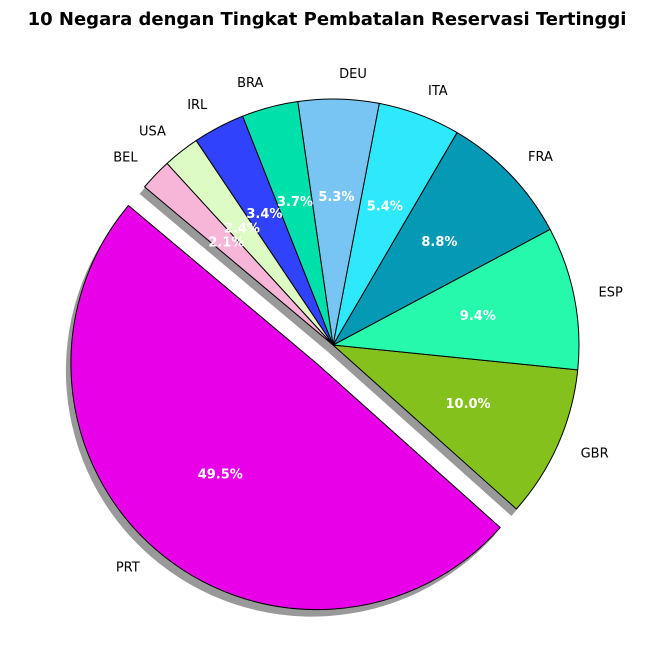  What do you see at coordinates (478, 316) in the screenshot?
I see `slice-percent-esp: 9.4%` at bounding box center [478, 316].